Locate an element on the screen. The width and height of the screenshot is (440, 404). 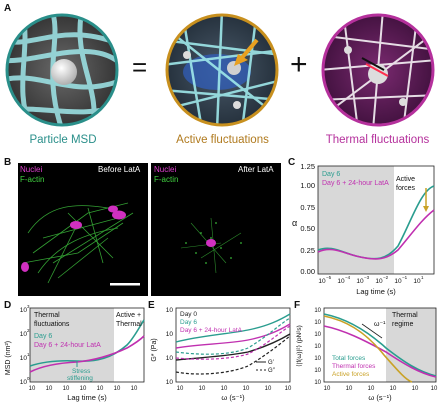
svg-text: G′ is located at coordinates (271, 363).